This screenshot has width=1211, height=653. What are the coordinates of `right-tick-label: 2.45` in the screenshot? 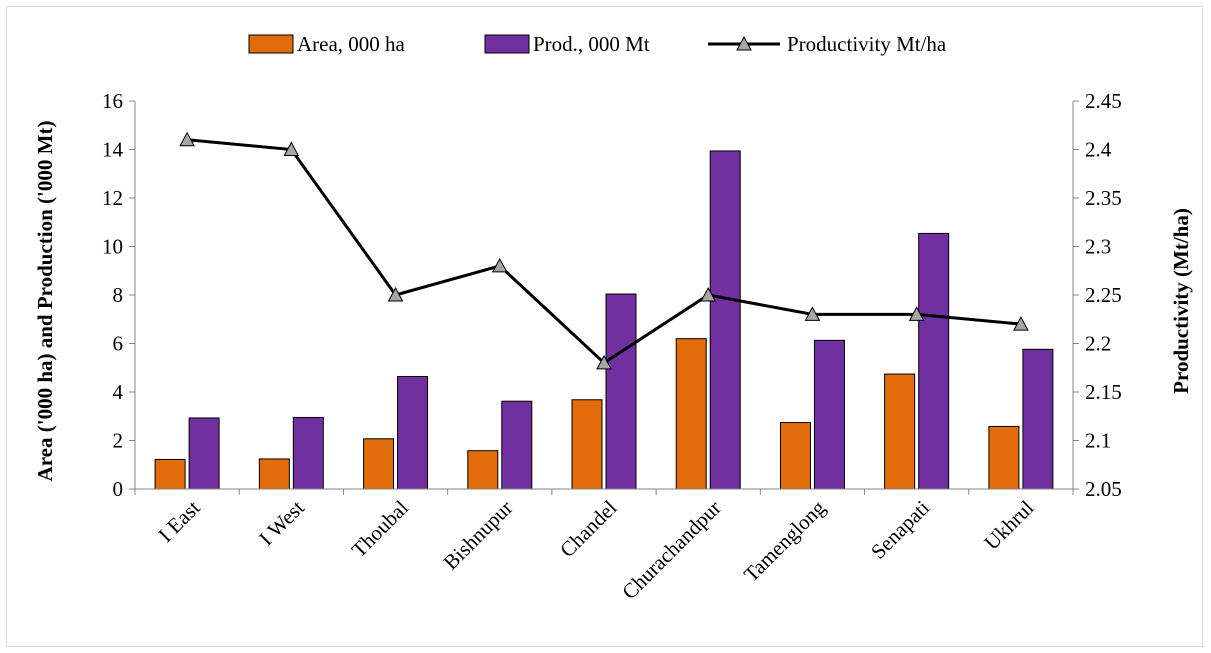 It's located at (1103, 101).